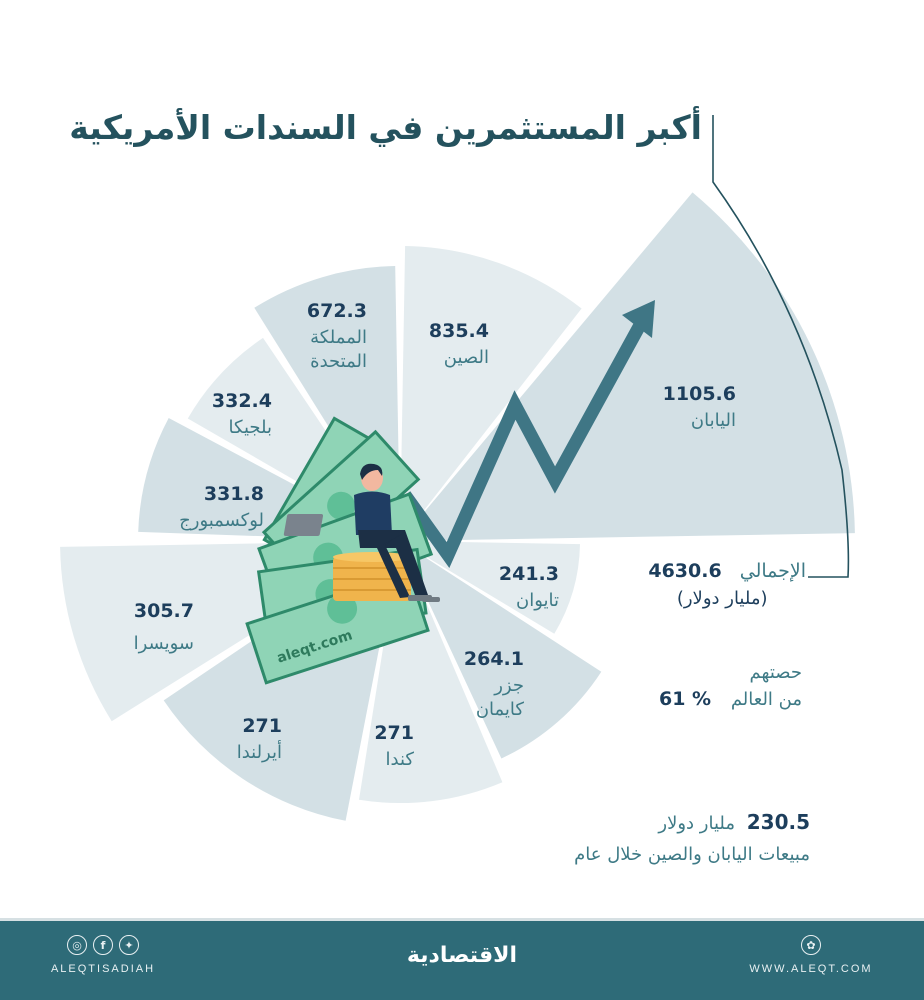  What do you see at coordinates (727, 584) in the screenshot?
I see `total-summary: الإجمالي 4630.6 (مليار دولار)` at bounding box center [727, 584].